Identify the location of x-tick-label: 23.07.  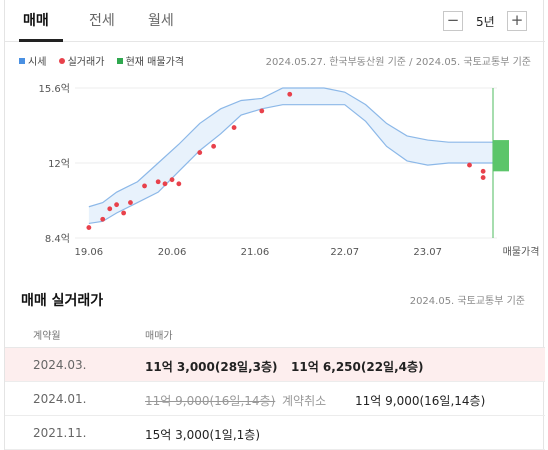
(427, 252).